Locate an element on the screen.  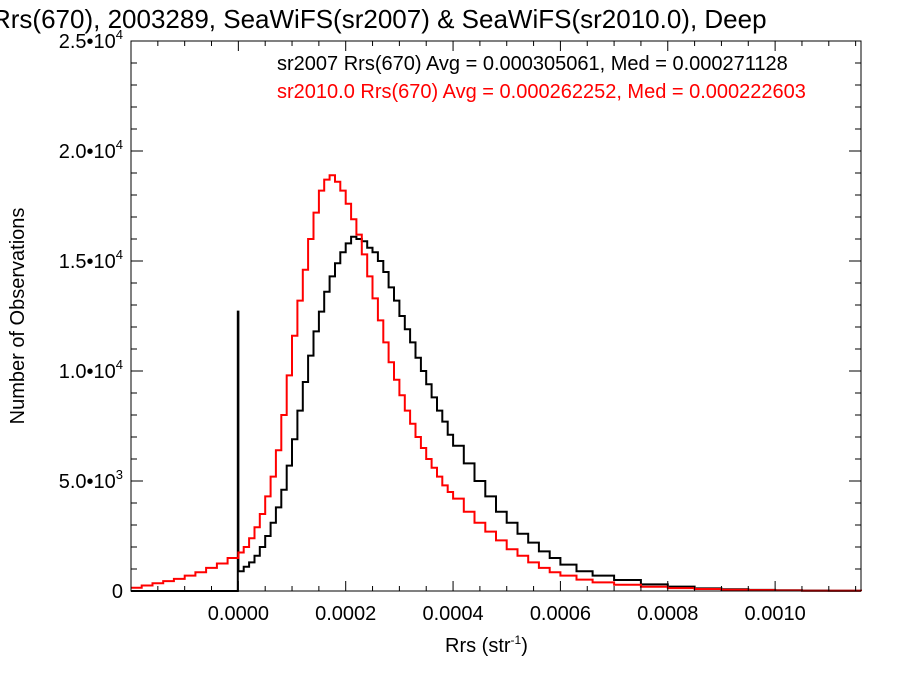
y-axis-label: Number of Observations is located at coordinates (18, 316).